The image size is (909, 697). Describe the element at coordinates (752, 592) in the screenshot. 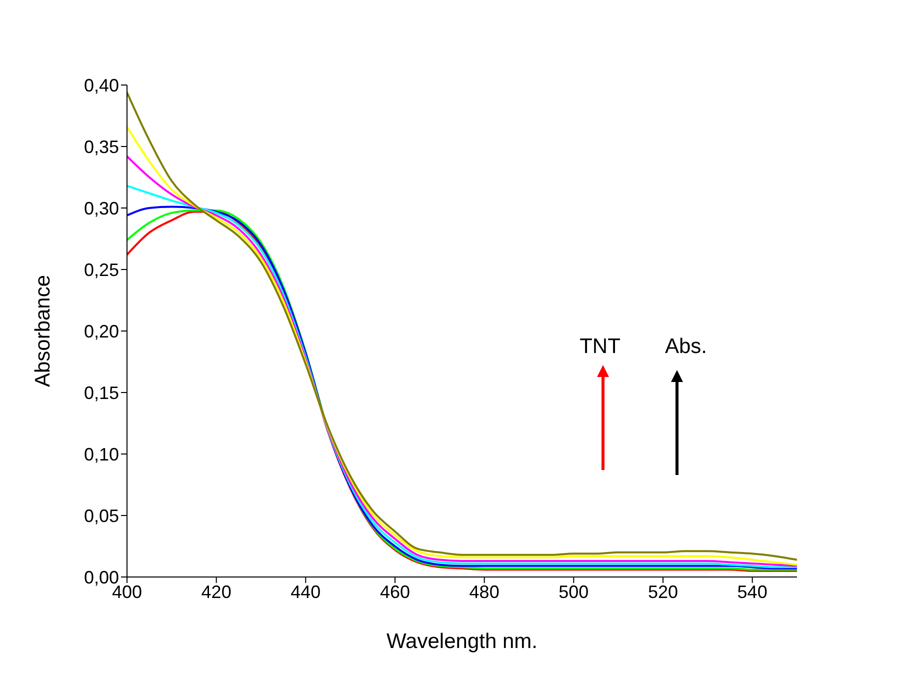

I see `x-tick-label: 540` at that location.